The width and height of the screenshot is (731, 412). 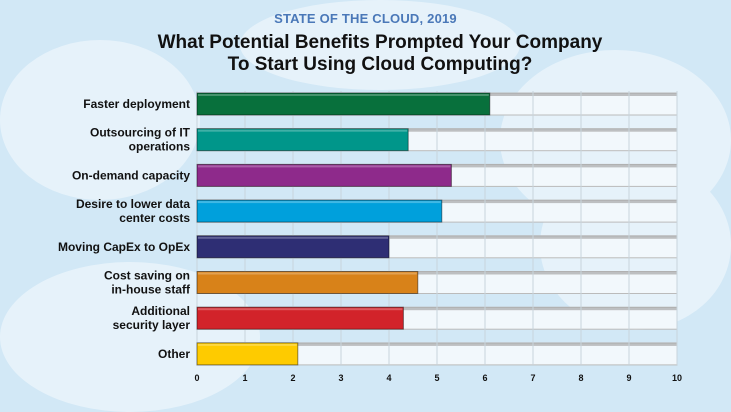 What do you see at coordinates (160, 147) in the screenshot?
I see `category-label-line: operations` at bounding box center [160, 147].